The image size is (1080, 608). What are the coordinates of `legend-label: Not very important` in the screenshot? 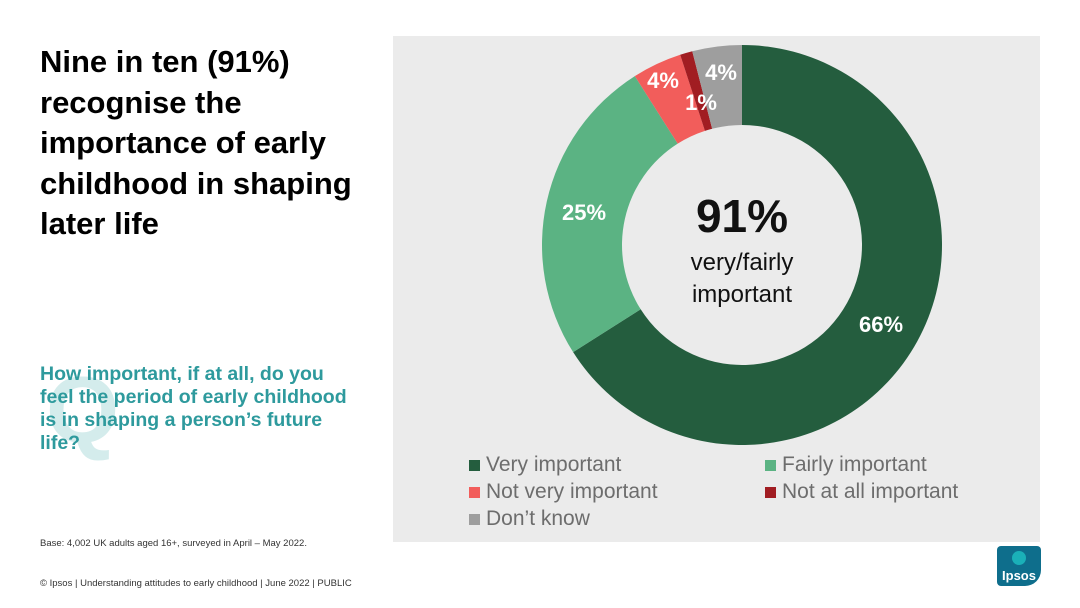 It's located at (572, 491).